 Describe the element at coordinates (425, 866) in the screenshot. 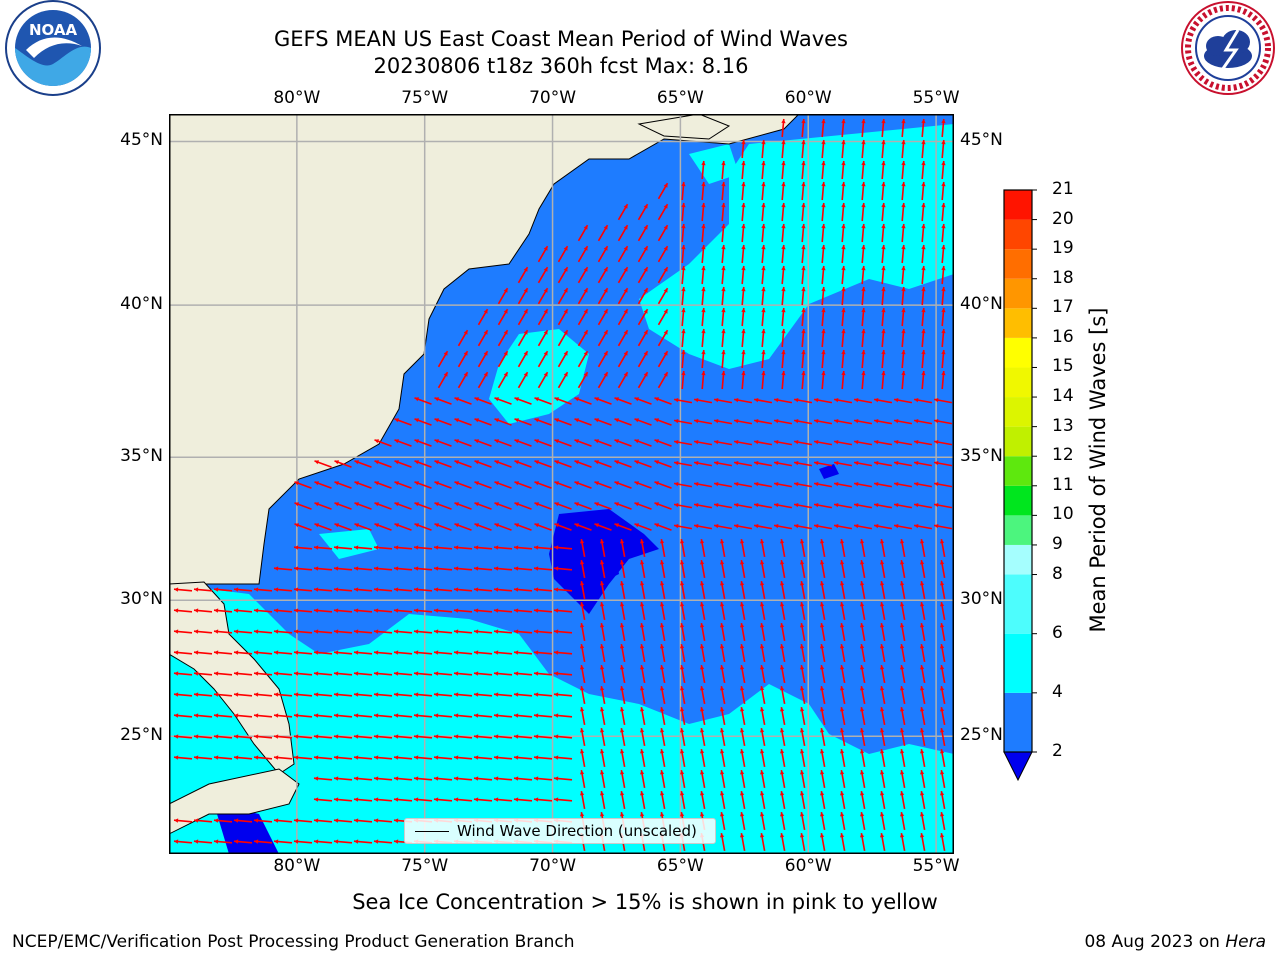

I see `longitude-label-bottom: 75°W` at that location.